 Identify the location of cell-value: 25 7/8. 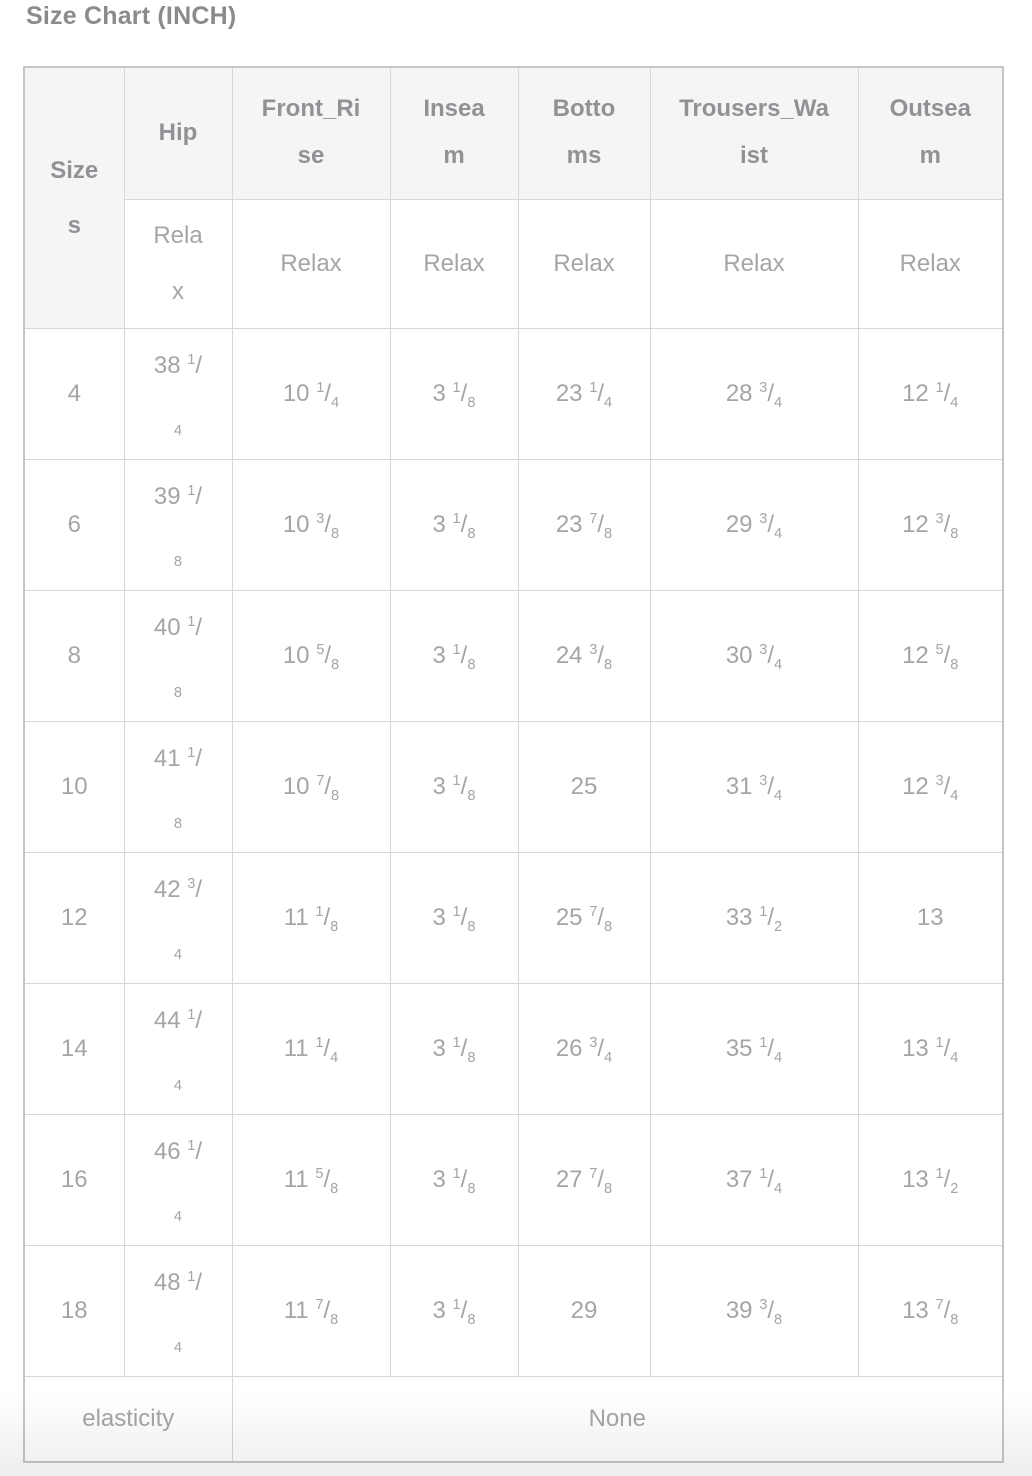
(584, 919).